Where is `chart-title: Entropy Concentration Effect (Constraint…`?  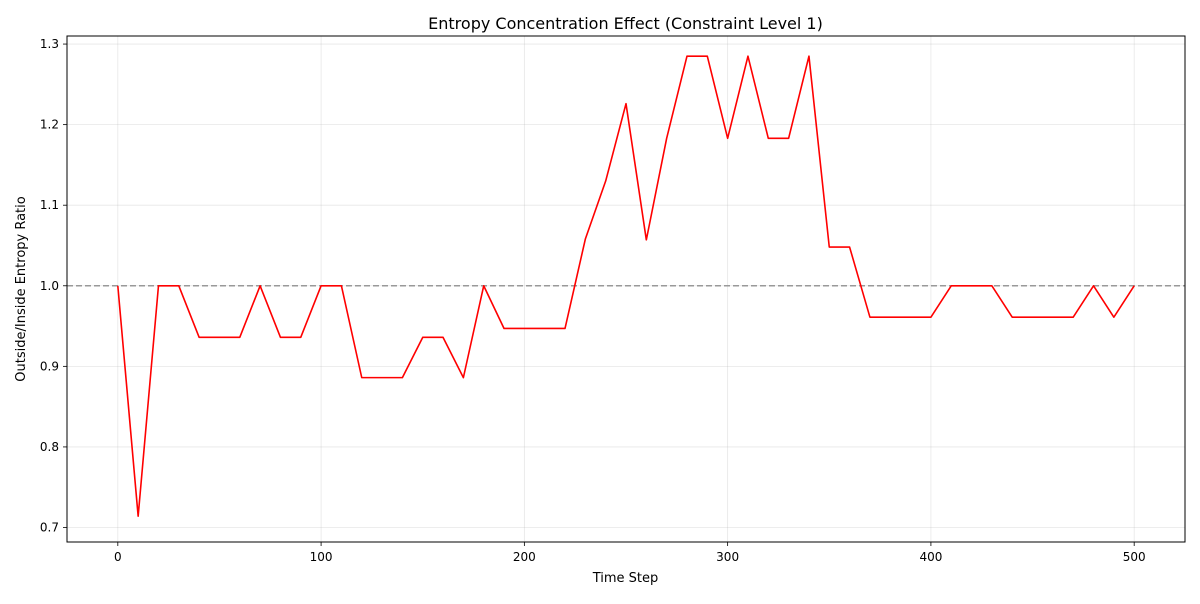 chart-title: Entropy Concentration Effect (Constraint… is located at coordinates (625, 23).